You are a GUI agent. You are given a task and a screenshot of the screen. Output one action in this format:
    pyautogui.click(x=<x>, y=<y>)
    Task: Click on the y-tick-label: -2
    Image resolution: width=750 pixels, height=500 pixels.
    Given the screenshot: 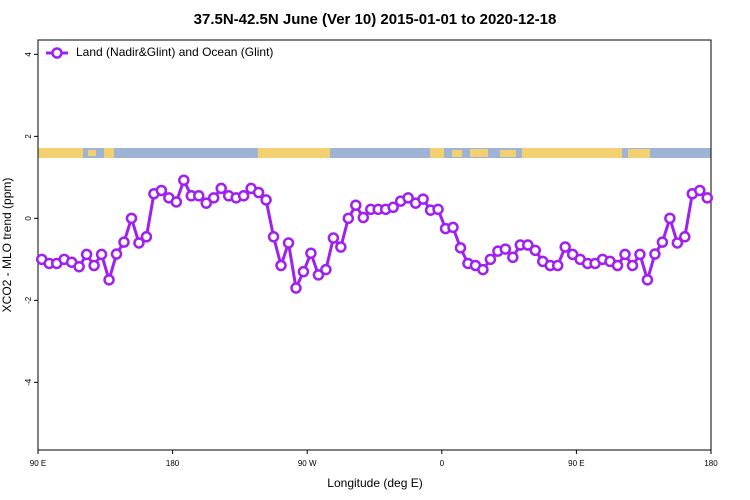 What is the action you would take?
    pyautogui.click(x=28, y=300)
    